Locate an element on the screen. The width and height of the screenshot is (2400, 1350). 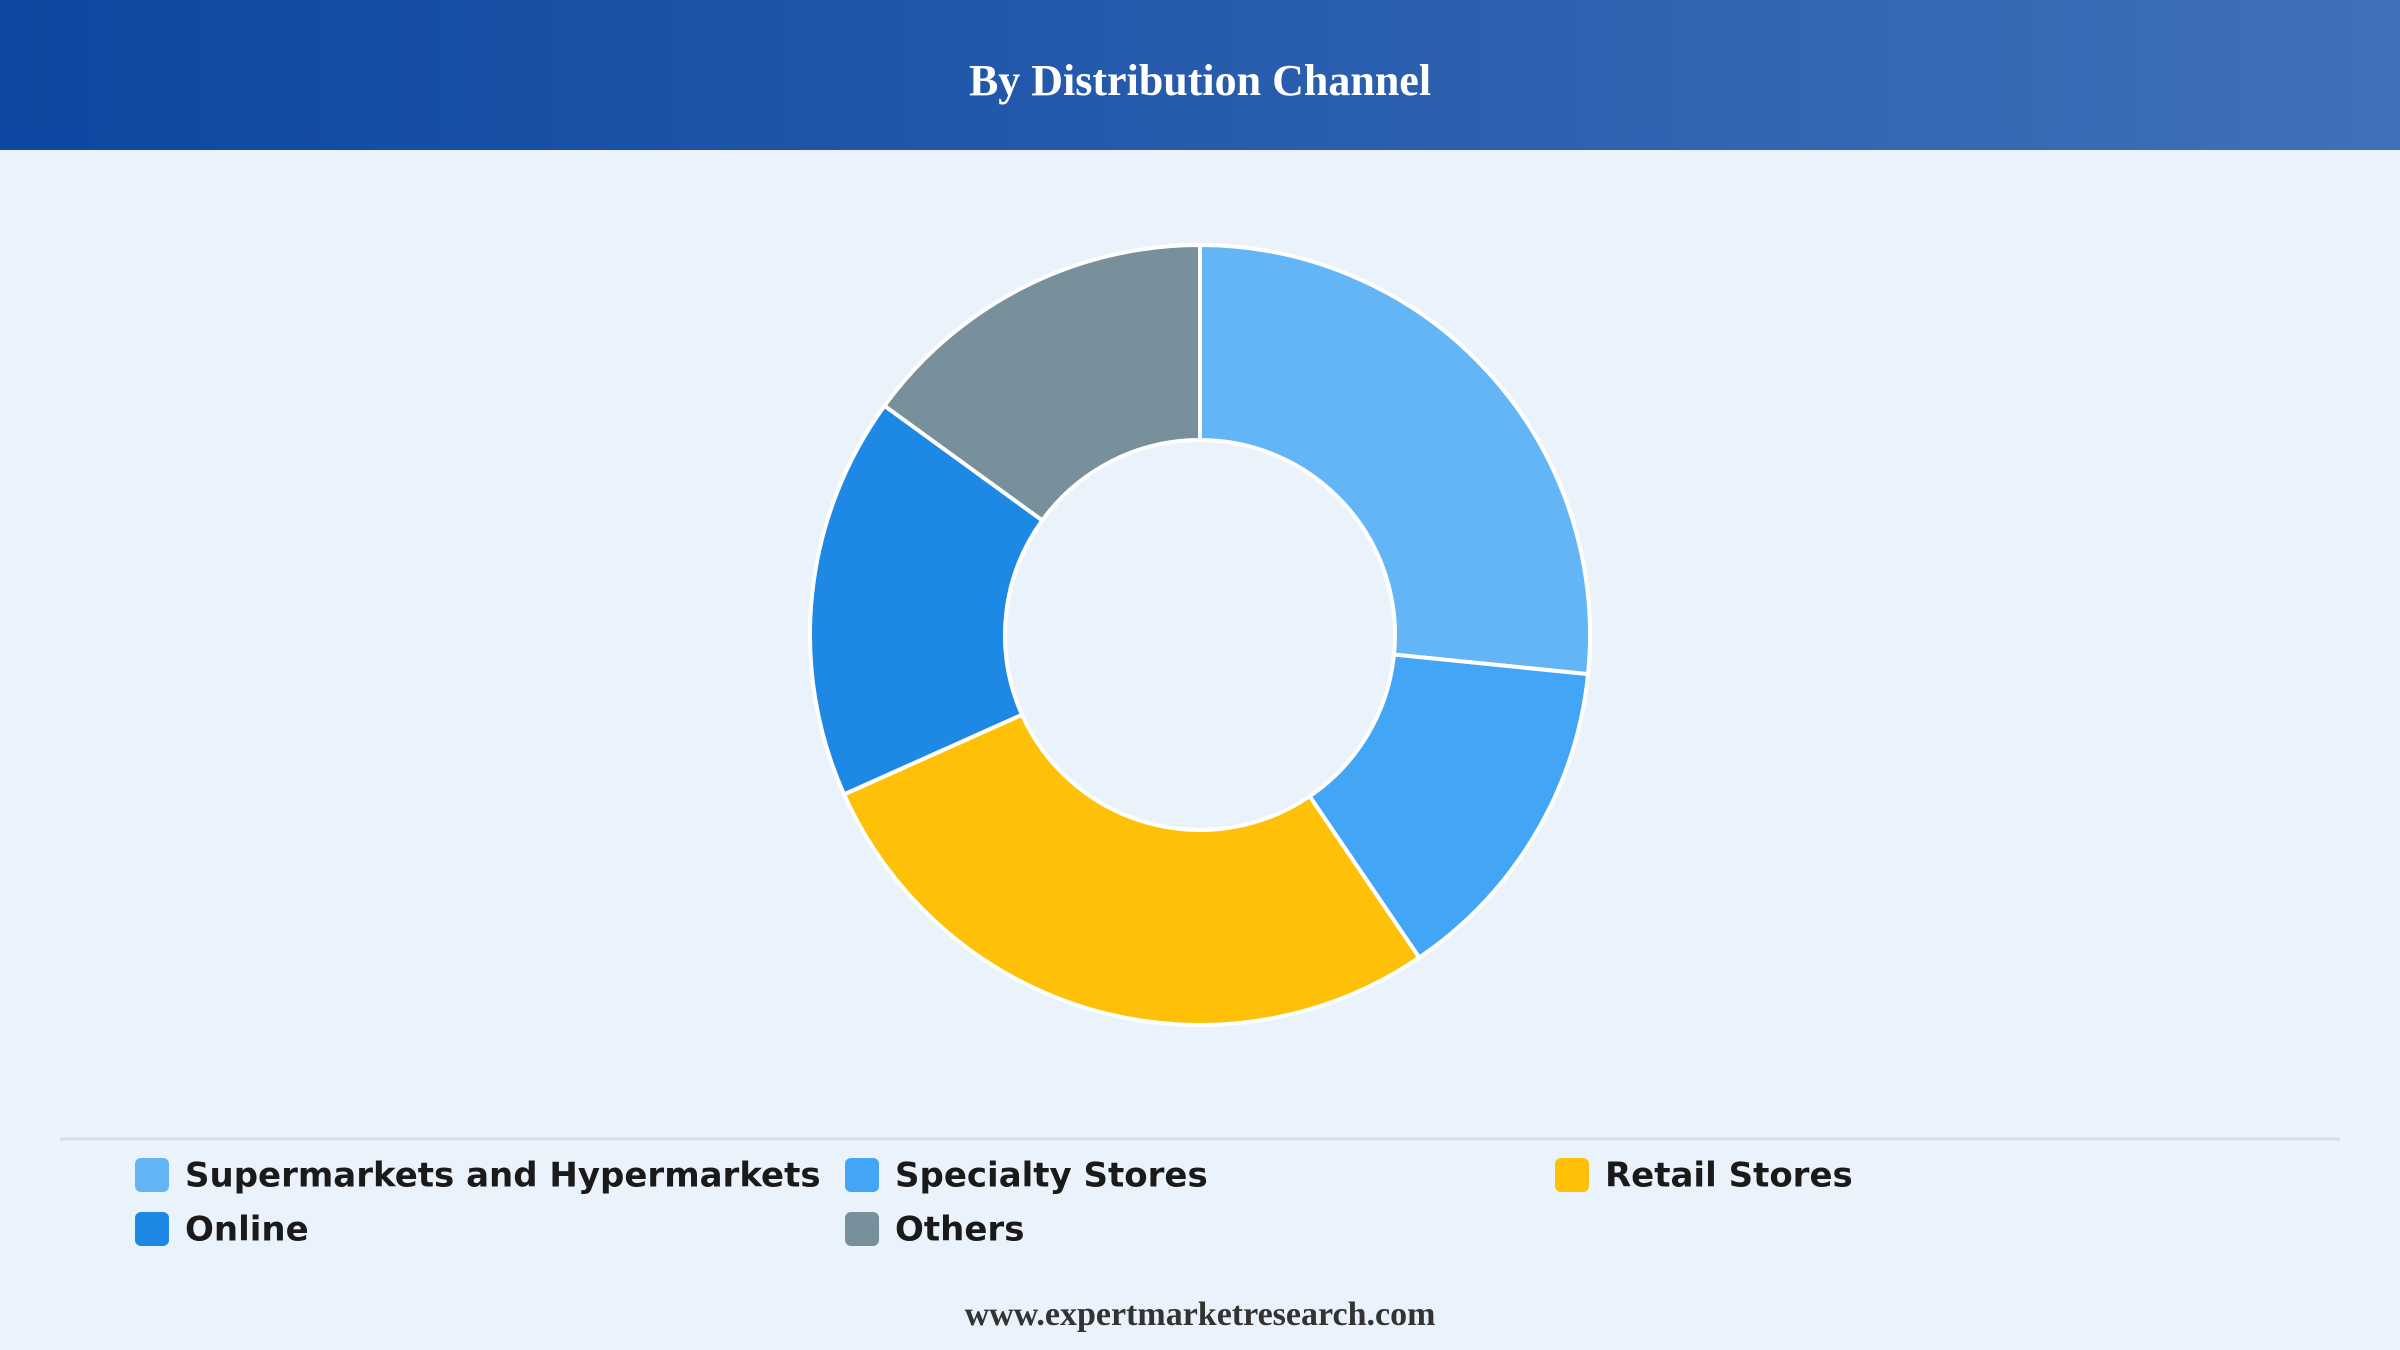
legend-label: Others is located at coordinates (959, 1230).